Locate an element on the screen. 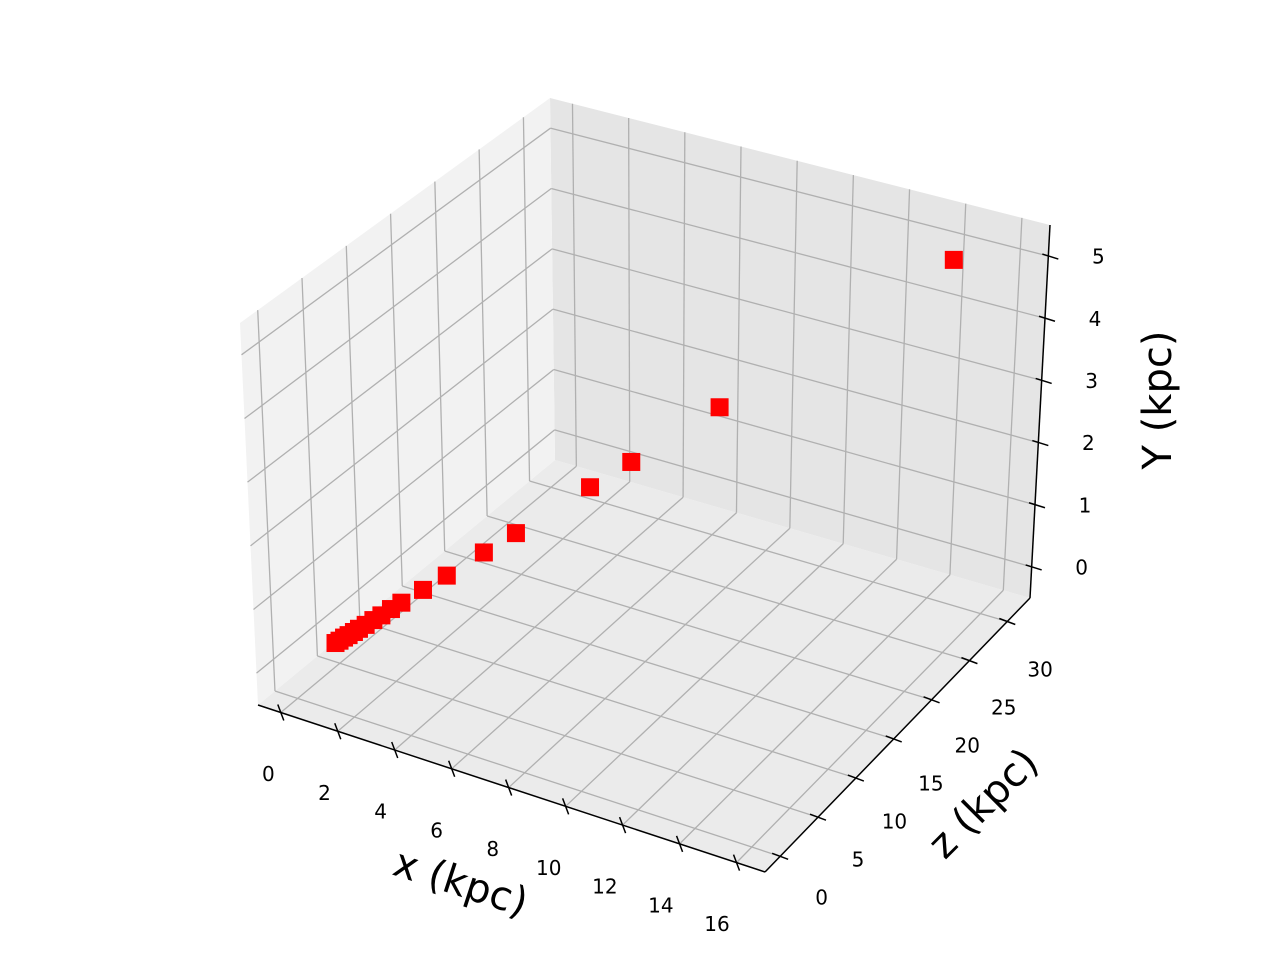 The height and width of the screenshot is (960, 1280). x-tick-label: 10 is located at coordinates (548, 868).